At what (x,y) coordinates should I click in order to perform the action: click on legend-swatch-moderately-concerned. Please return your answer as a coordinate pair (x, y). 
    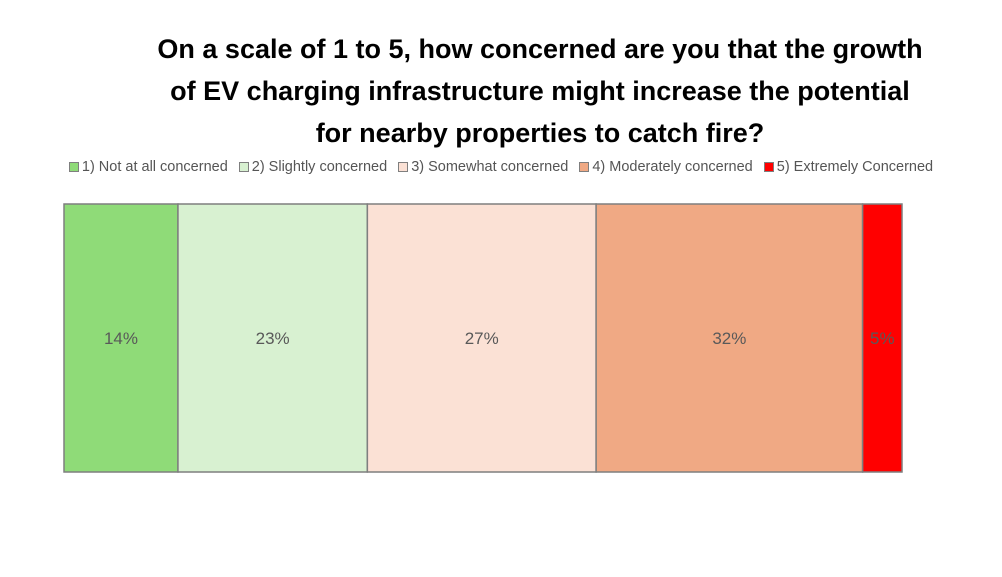
    Looking at the image, I should click on (584, 167).